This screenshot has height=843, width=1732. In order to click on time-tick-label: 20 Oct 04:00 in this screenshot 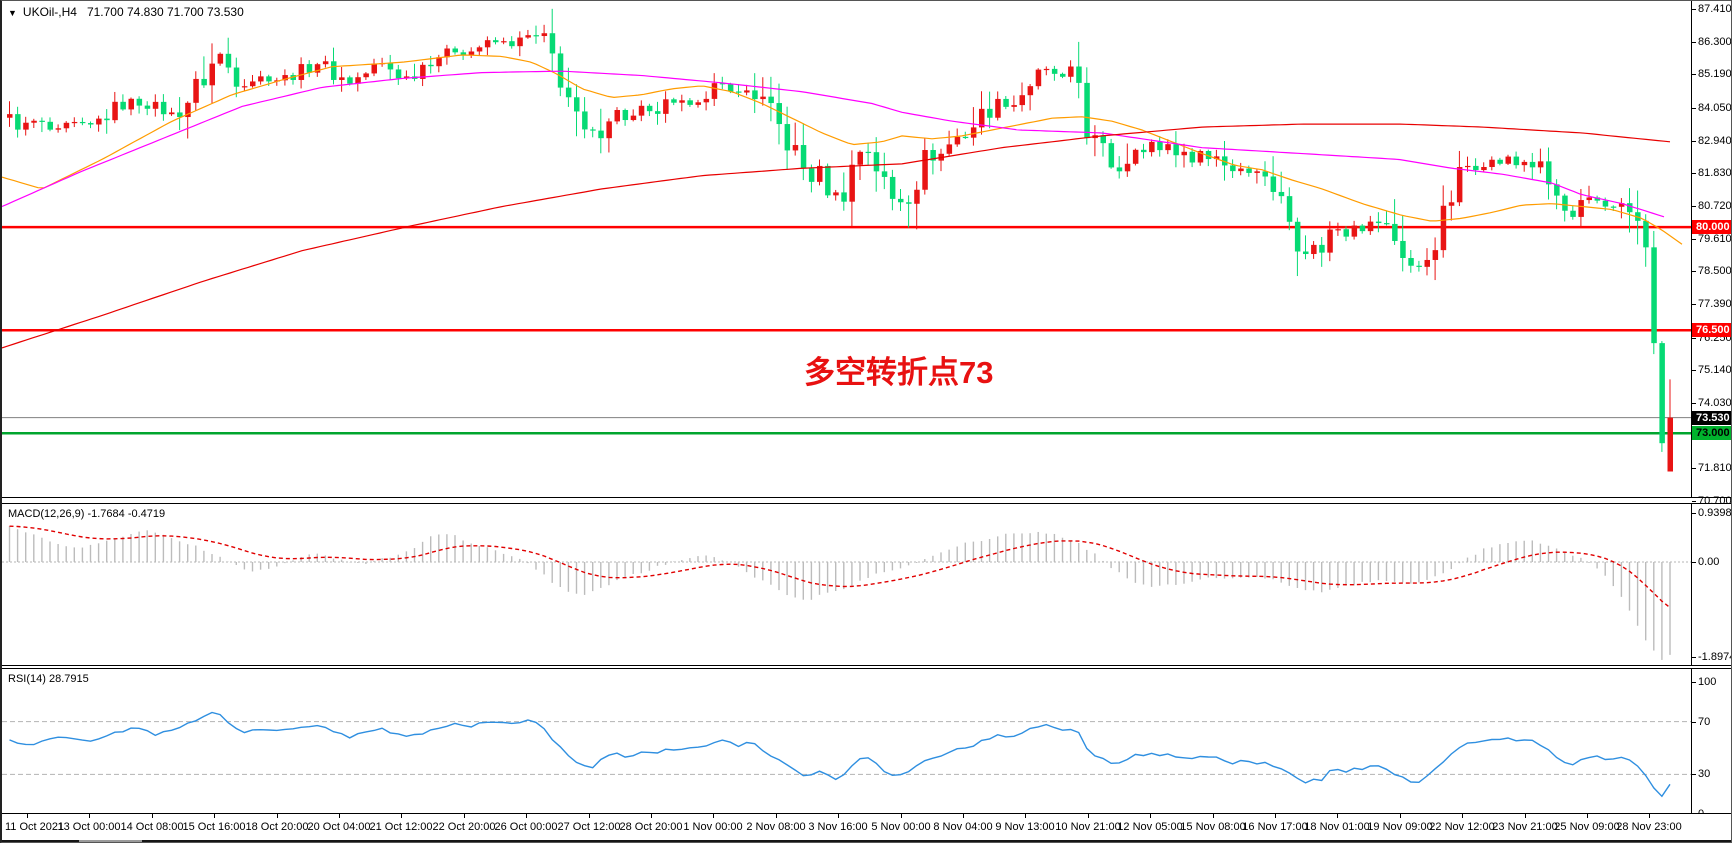, I will do `click(339, 827)`.